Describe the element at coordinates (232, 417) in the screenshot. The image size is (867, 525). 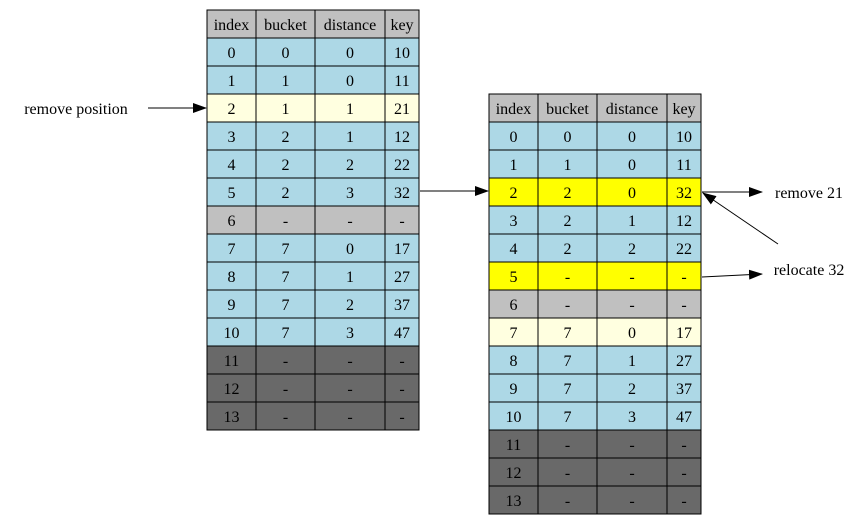
I see `cell-index: 13` at that location.